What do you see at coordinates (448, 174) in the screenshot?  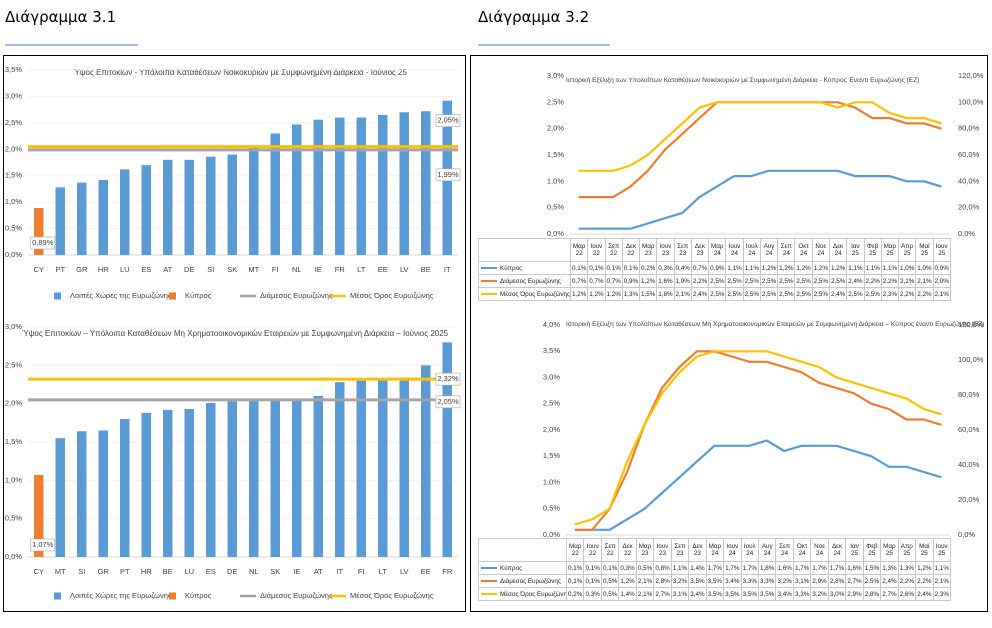 I see `value-label: 1,99%` at bounding box center [448, 174].